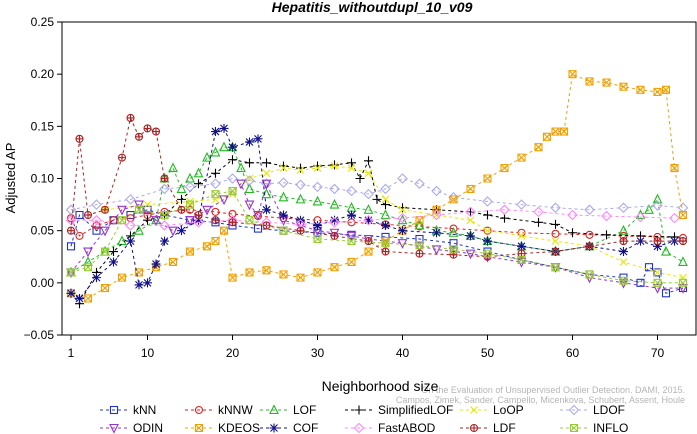  Describe the element at coordinates (219, 410) in the screenshot. I see `legend-item-knnw: kNNW` at that location.